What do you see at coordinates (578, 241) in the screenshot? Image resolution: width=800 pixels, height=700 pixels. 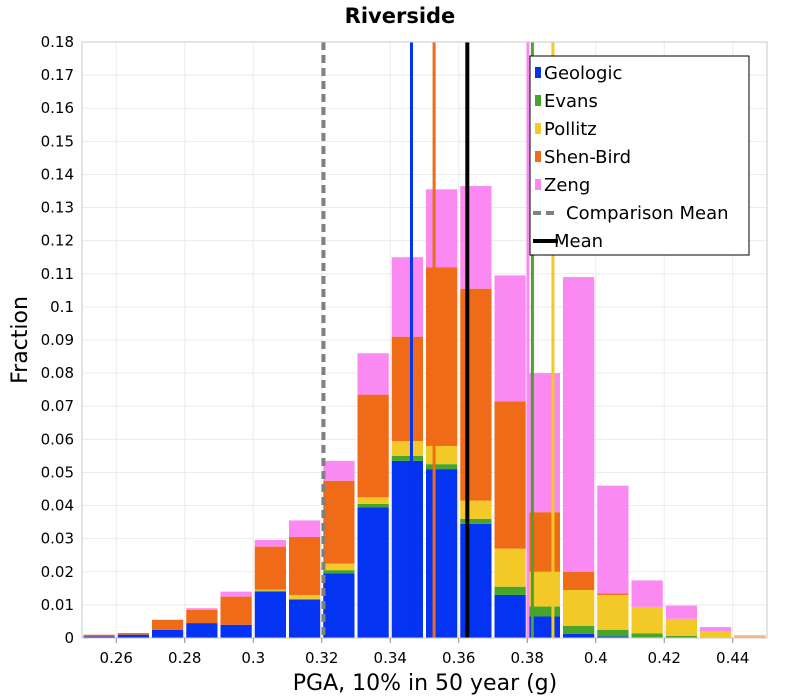 I see `legend-label-mean: Mean` at bounding box center [578, 241].